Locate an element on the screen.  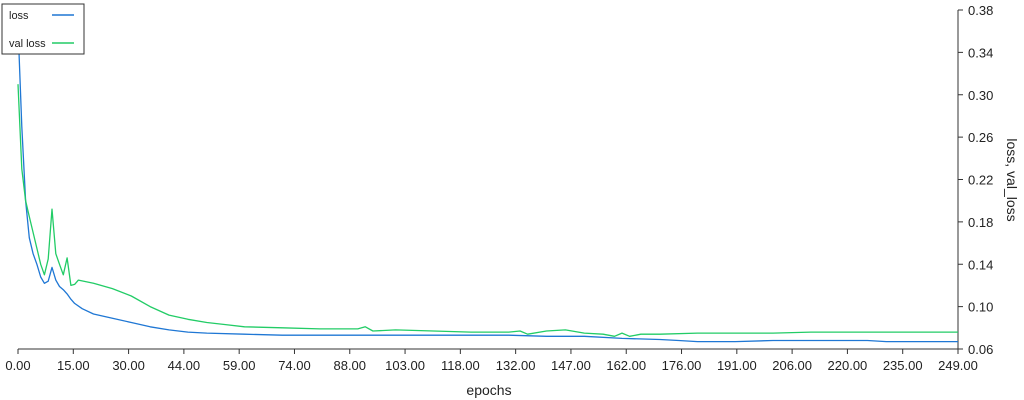
x-axis-title: epochs is located at coordinates (488, 390).